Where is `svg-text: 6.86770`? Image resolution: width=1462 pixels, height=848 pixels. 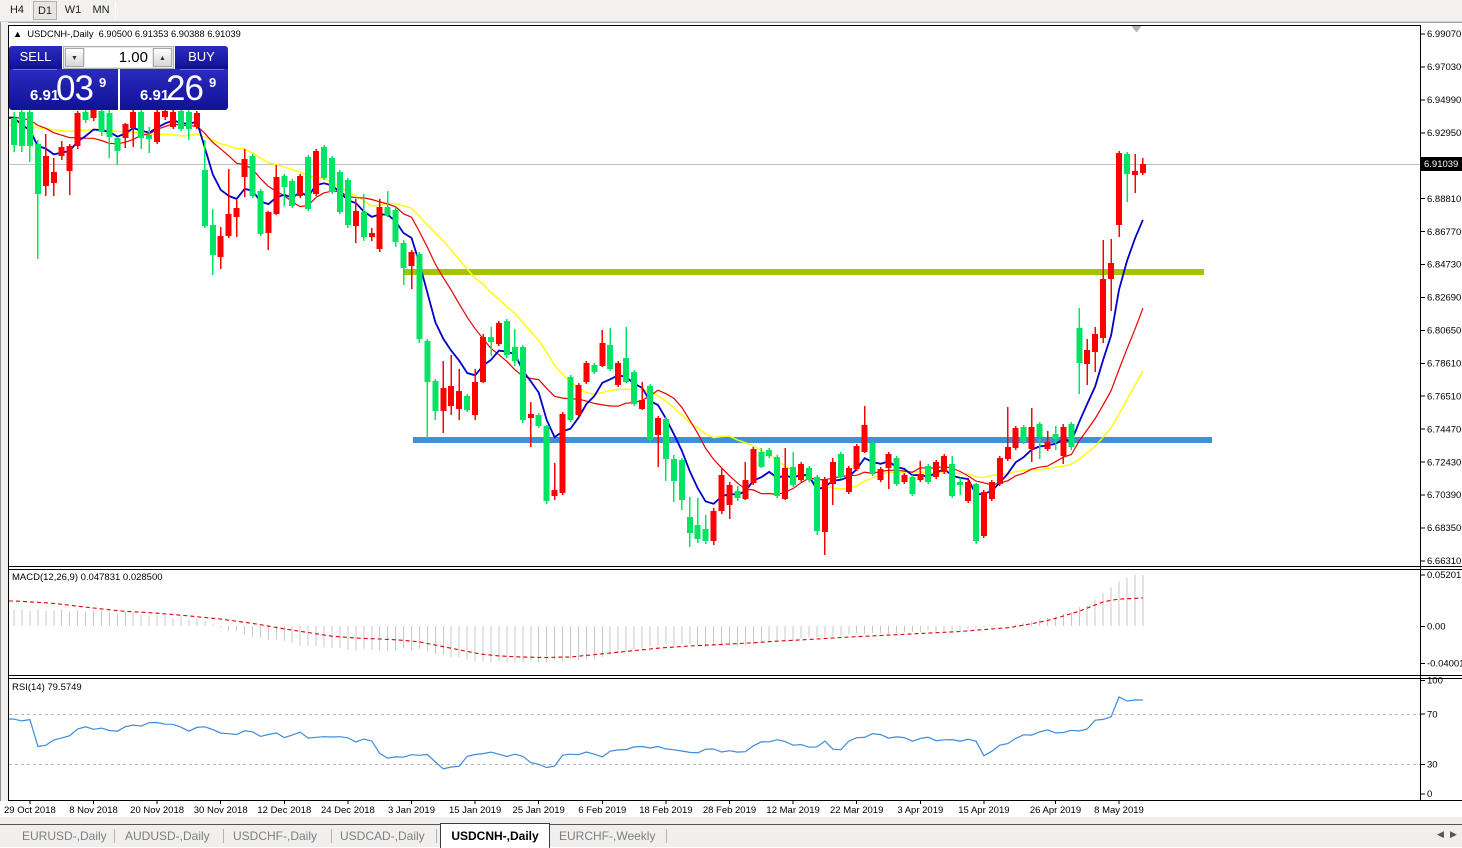 svg-text: 6.86770 is located at coordinates (1444, 232).